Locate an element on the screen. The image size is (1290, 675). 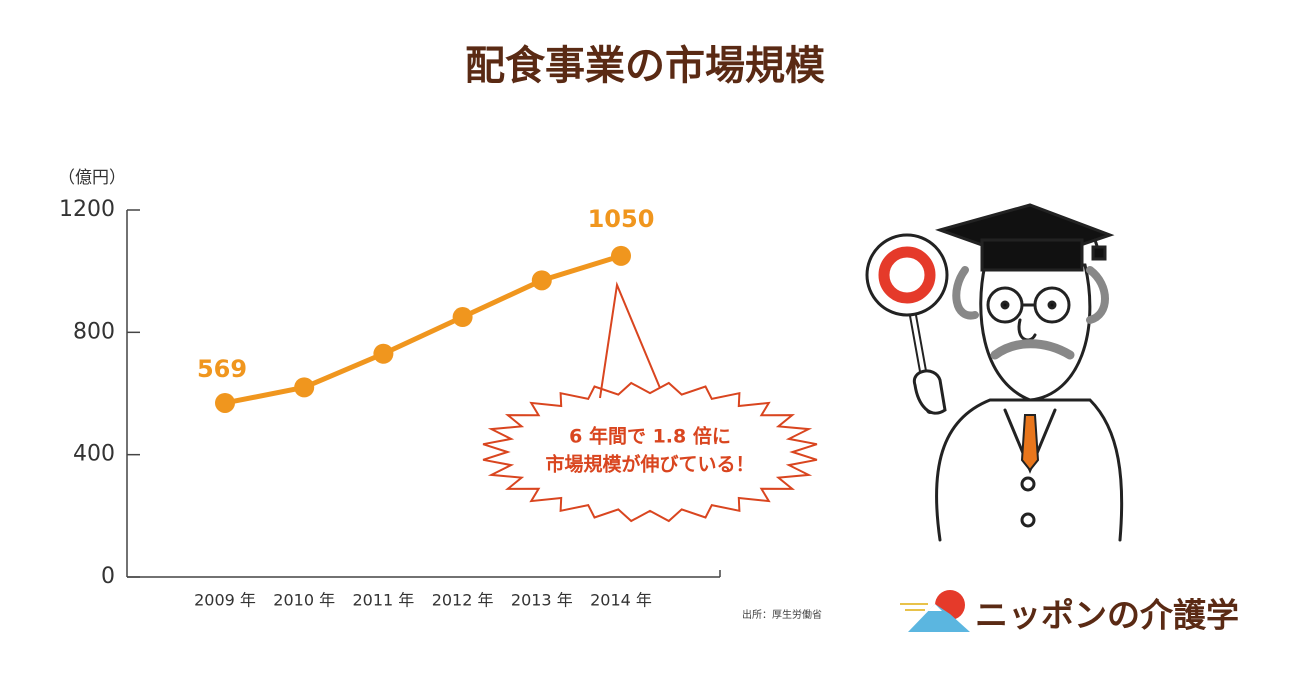
x-tick-label: 2012 年 is located at coordinates (463, 600).